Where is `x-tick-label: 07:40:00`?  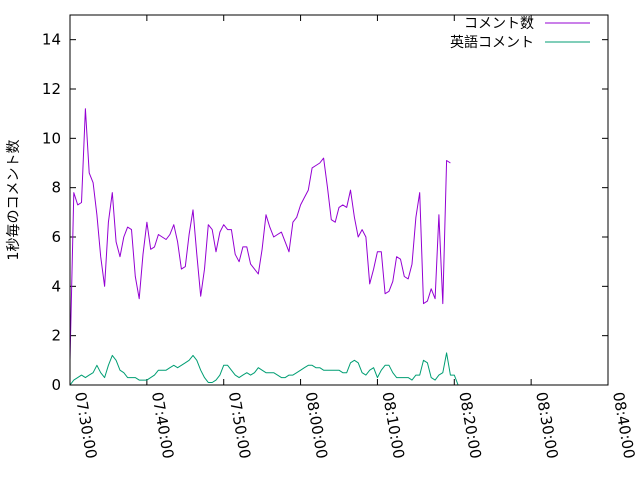
x-tick-label: 07:40:00 is located at coordinates (162, 425).